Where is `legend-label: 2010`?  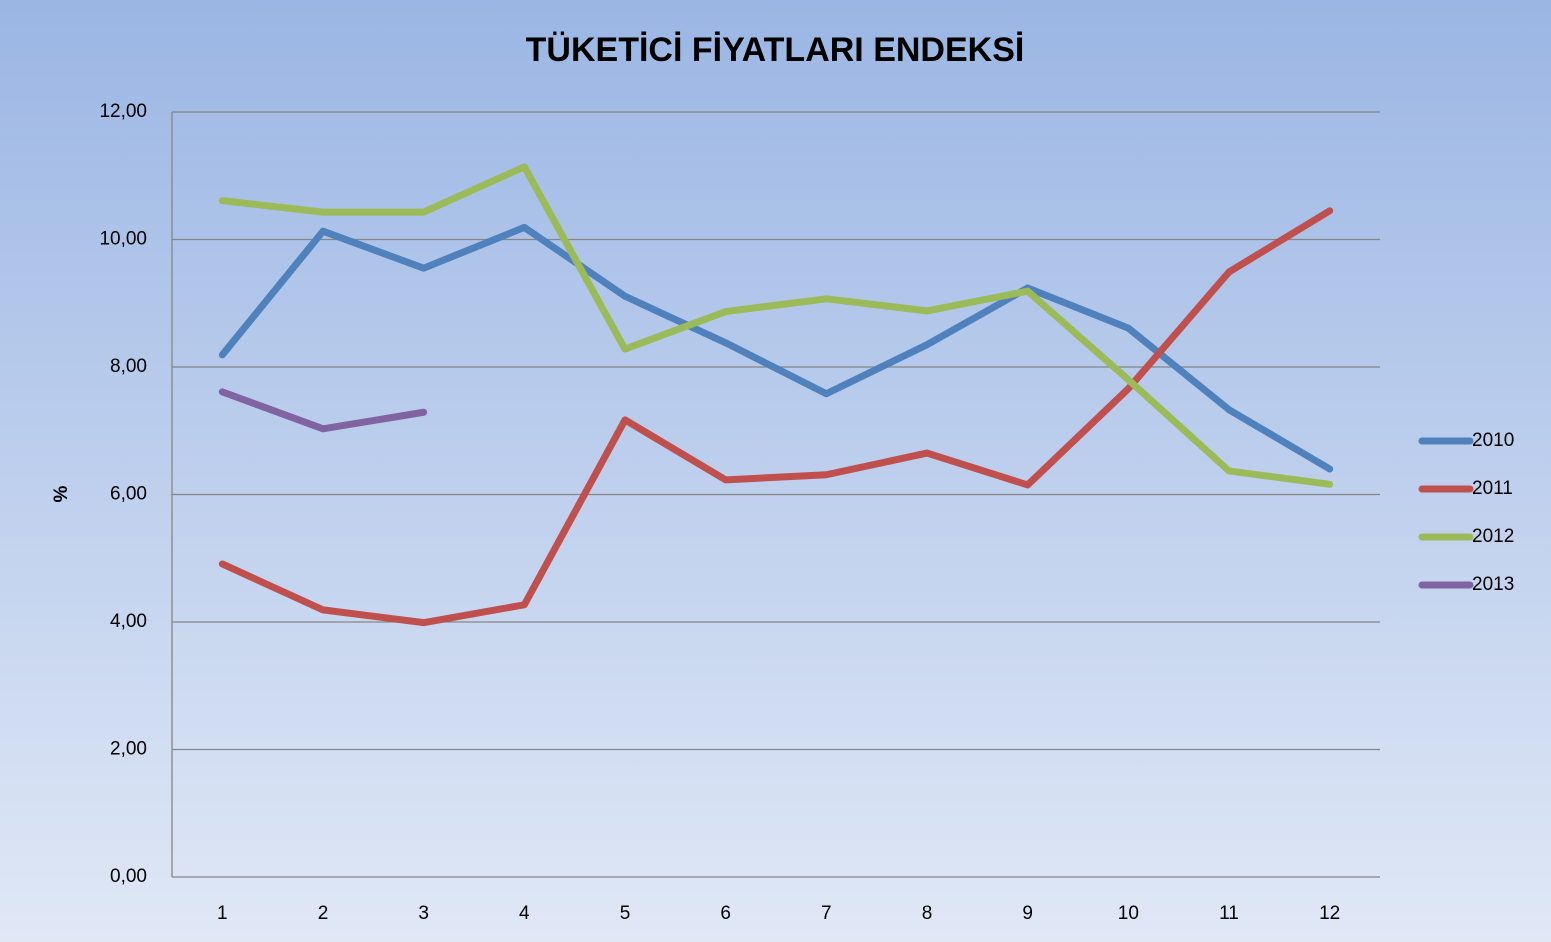 legend-label: 2010 is located at coordinates (1493, 440).